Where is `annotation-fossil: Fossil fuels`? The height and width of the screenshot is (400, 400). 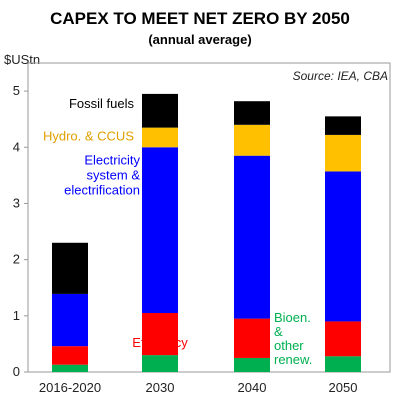 annotation-fossil: Fossil fuels is located at coordinates (102, 103).